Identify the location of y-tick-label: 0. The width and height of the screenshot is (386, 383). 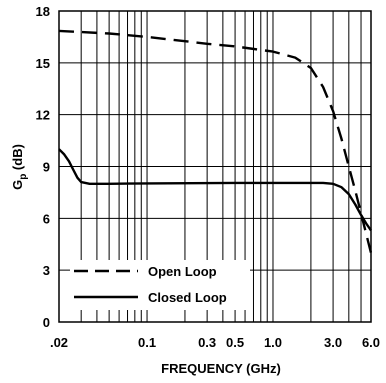
(46, 322).